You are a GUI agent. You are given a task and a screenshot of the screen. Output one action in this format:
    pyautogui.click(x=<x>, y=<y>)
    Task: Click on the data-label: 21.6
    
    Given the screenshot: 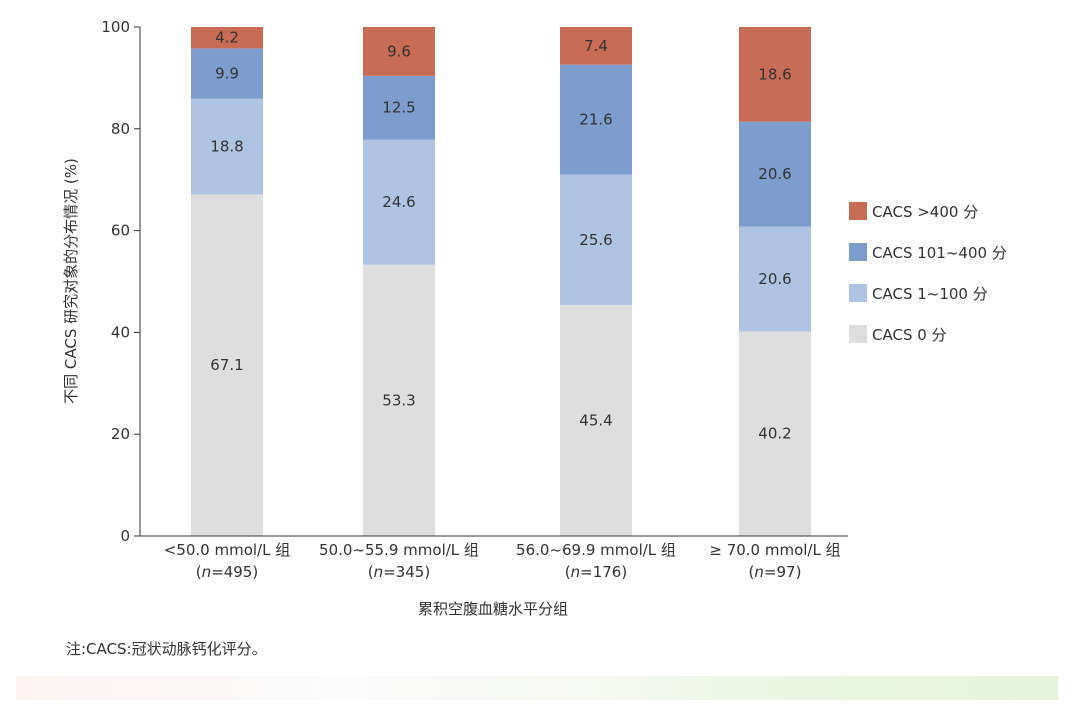 What is the action you would take?
    pyautogui.click(x=595, y=120)
    